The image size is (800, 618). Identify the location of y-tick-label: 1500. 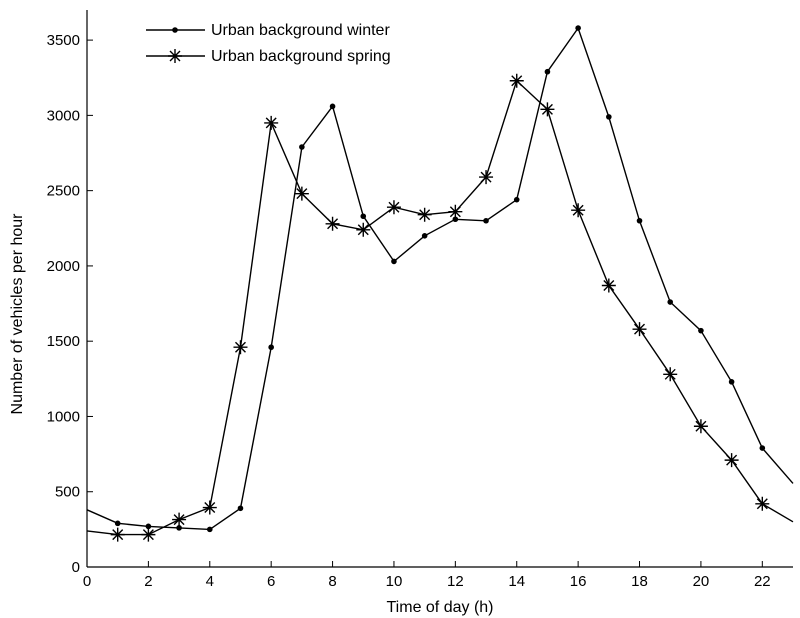
(63, 341).